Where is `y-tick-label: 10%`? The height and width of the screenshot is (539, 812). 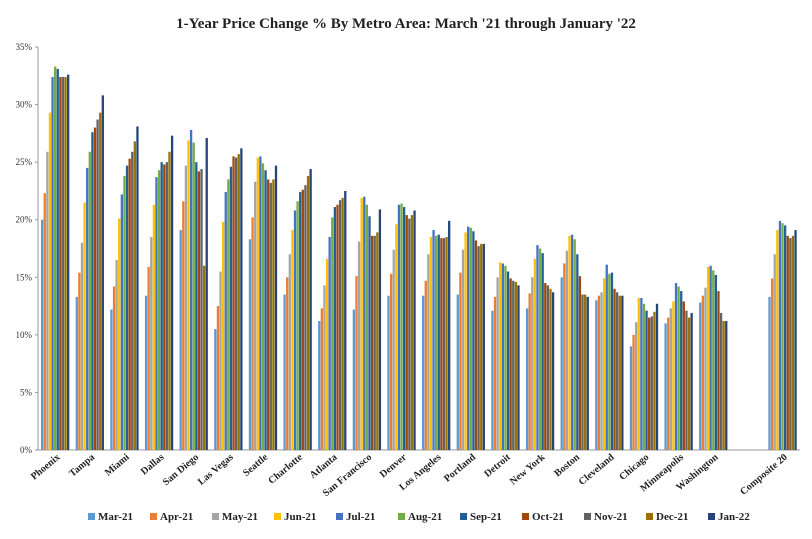
y-tick-label: 10% is located at coordinates (24, 335).